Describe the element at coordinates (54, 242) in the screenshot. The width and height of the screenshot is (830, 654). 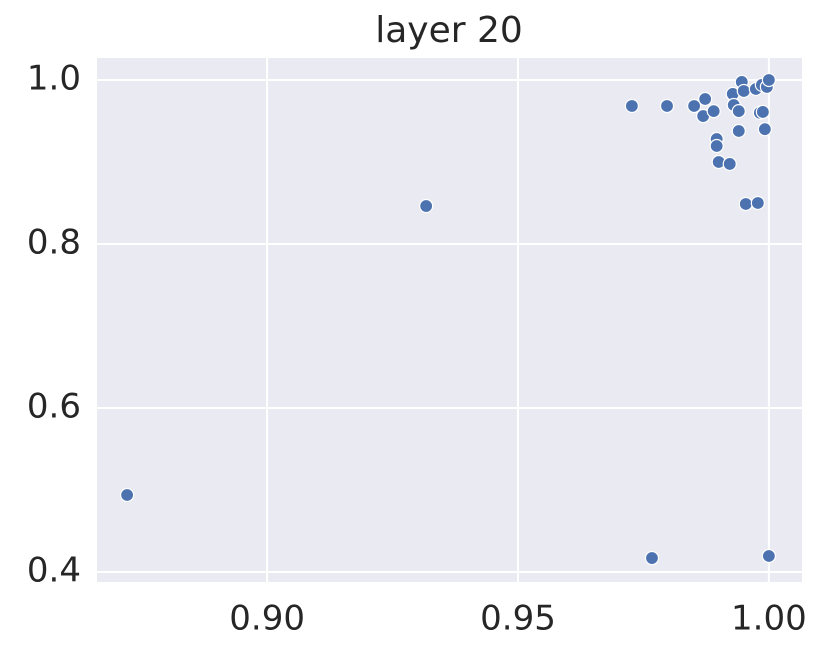
I see `y-tick-label: 0.8` at that location.